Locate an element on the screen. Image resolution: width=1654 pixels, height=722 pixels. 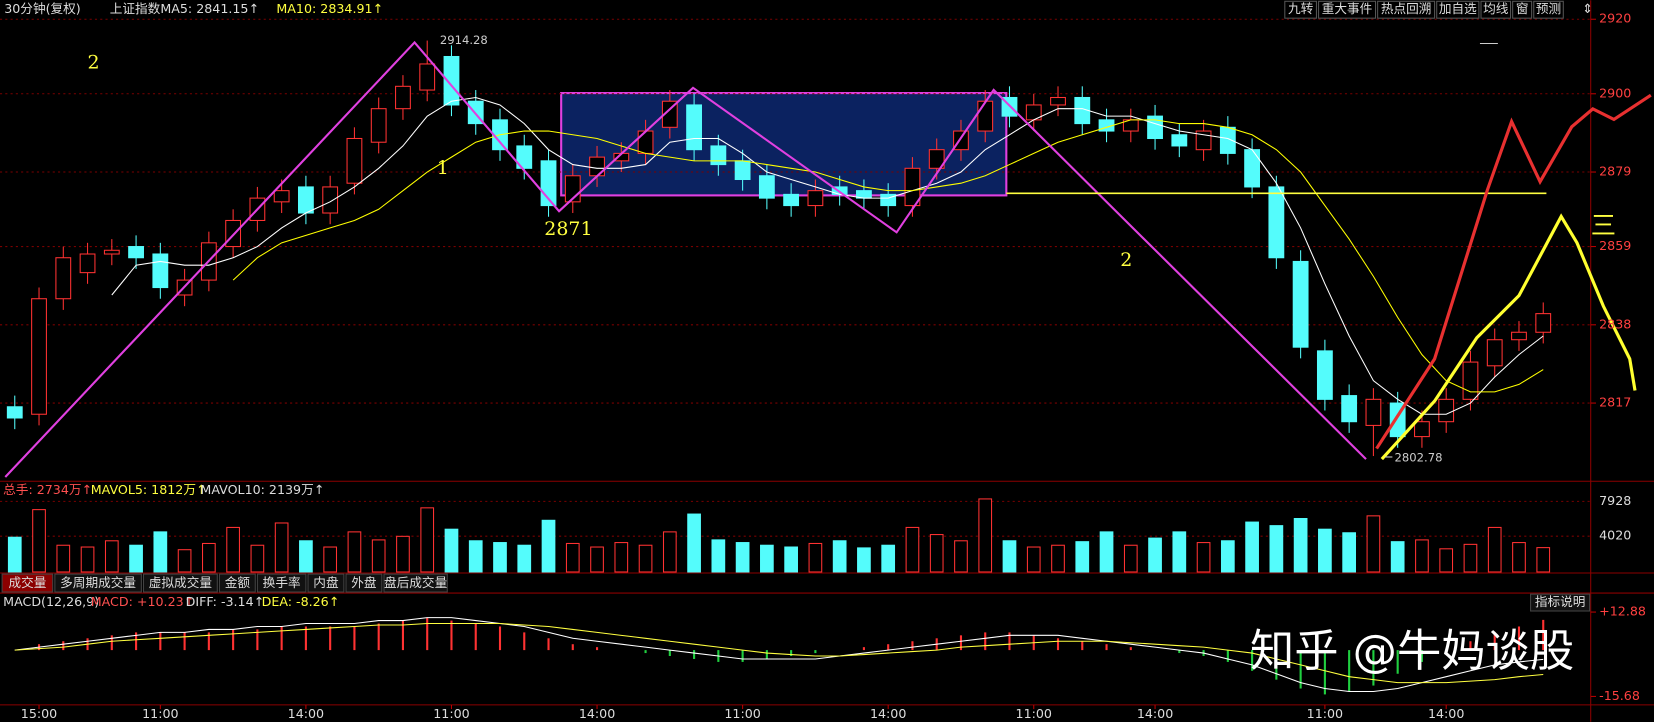
help-label: 指标说明 is located at coordinates (1560, 601).